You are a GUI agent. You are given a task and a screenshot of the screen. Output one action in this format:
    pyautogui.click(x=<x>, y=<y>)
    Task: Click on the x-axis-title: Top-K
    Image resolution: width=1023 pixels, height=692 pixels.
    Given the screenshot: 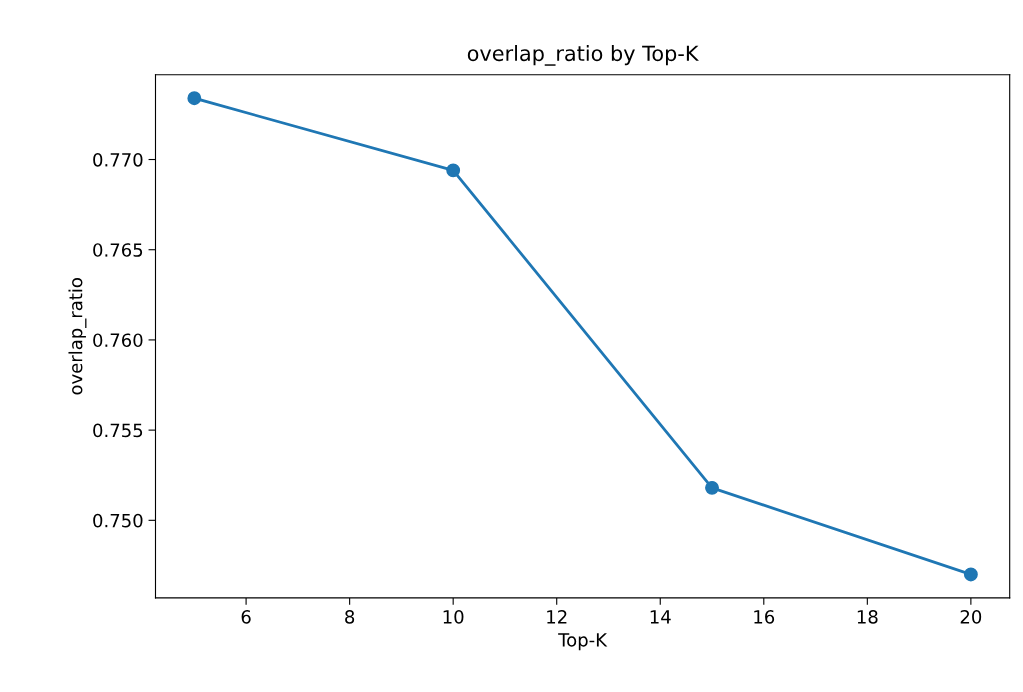 What is the action you would take?
    pyautogui.click(x=583, y=642)
    